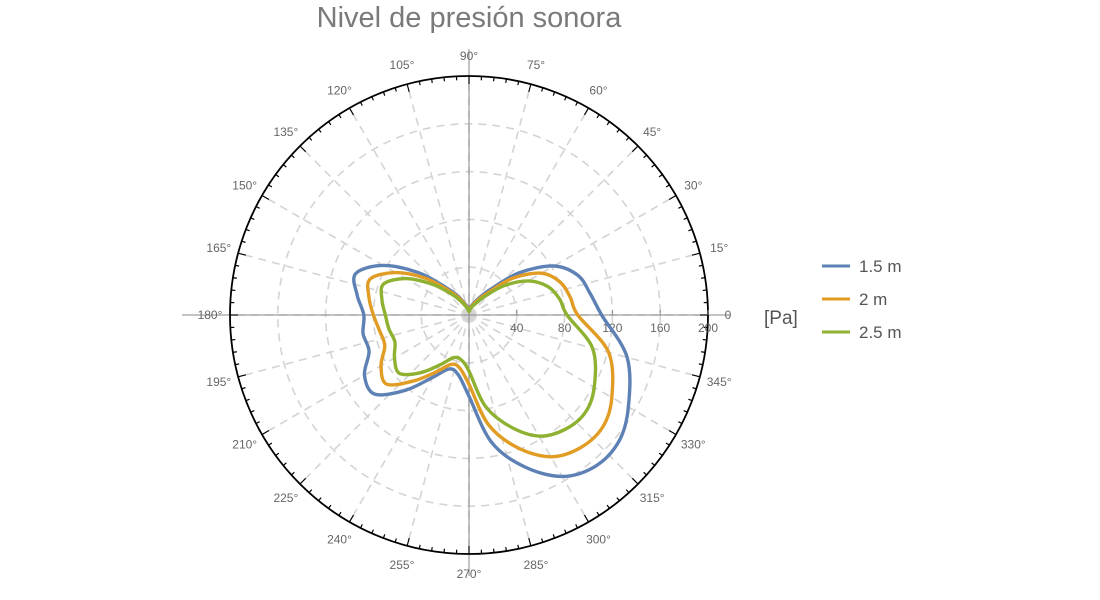  I want to click on legend-label: 2 m, so click(873, 299).